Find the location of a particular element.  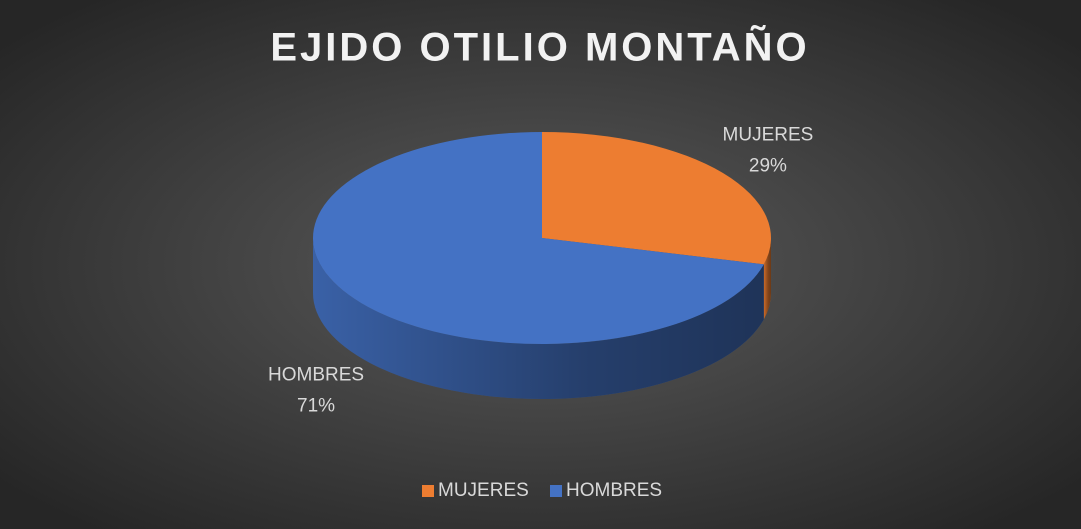

data-label-name: MUJERES is located at coordinates (768, 134).